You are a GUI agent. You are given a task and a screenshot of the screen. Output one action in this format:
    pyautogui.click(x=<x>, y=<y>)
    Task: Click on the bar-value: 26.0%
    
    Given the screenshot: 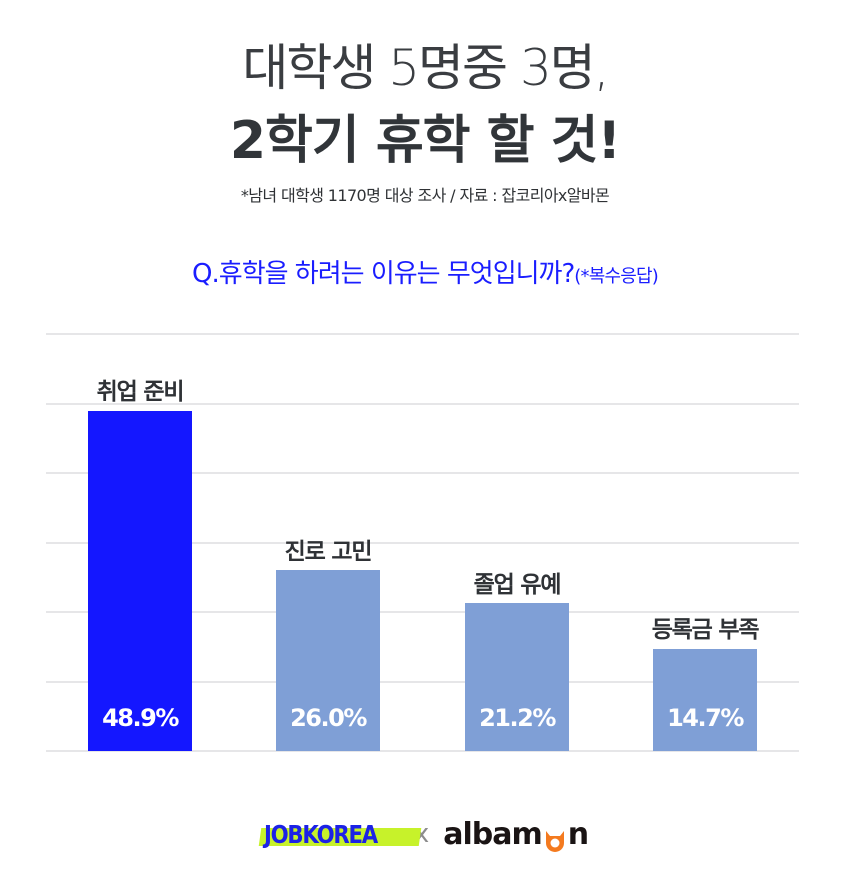 What is the action you would take?
    pyautogui.click(x=328, y=718)
    